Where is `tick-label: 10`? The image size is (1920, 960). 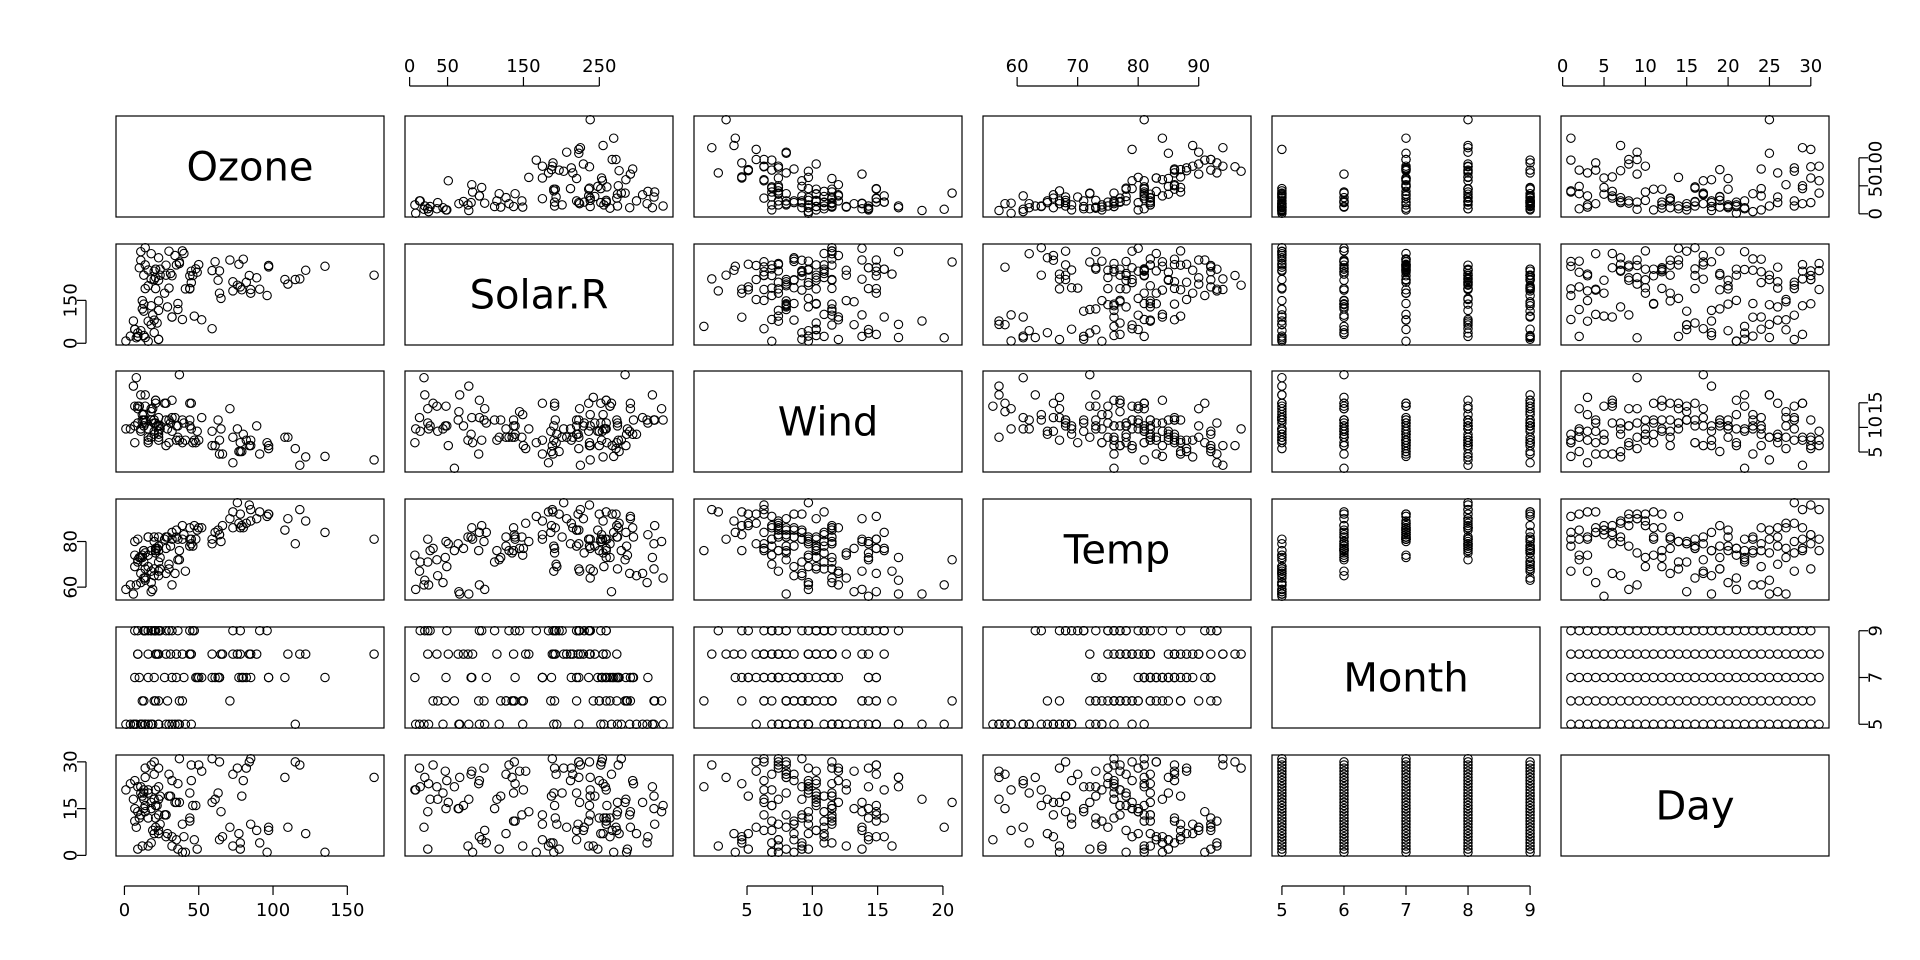
tick-label: 10 is located at coordinates (1645, 66).